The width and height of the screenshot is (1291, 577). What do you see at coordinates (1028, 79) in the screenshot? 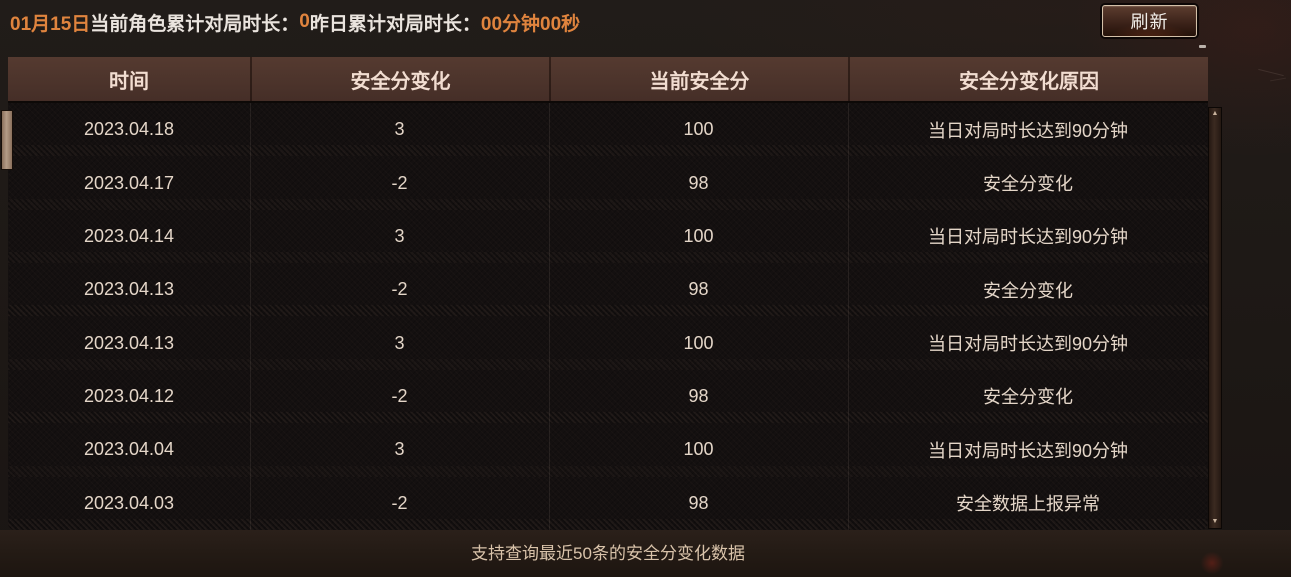
I see `column-header-change-reason: 安全分变化原因` at bounding box center [1028, 79].